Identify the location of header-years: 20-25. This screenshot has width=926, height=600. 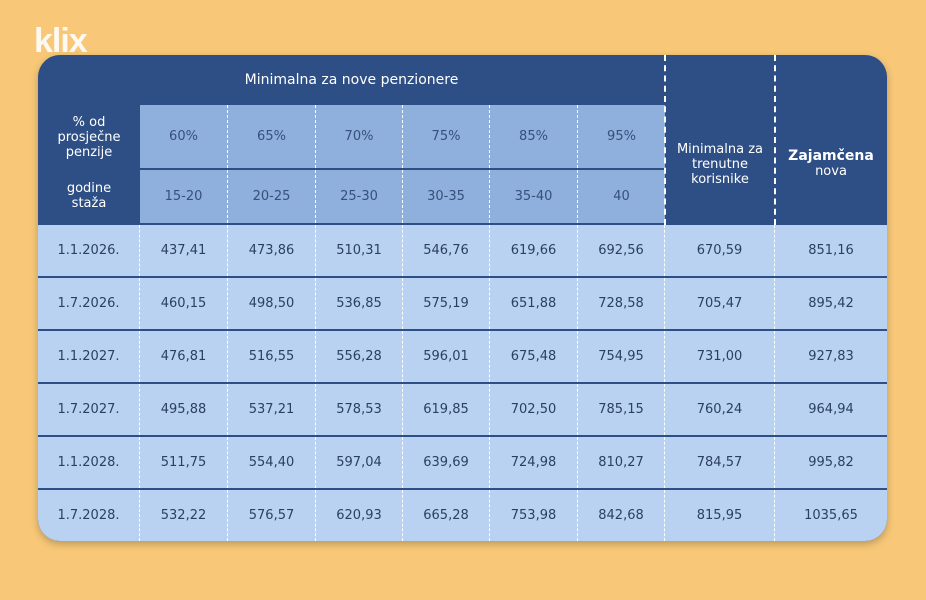
(272, 196).